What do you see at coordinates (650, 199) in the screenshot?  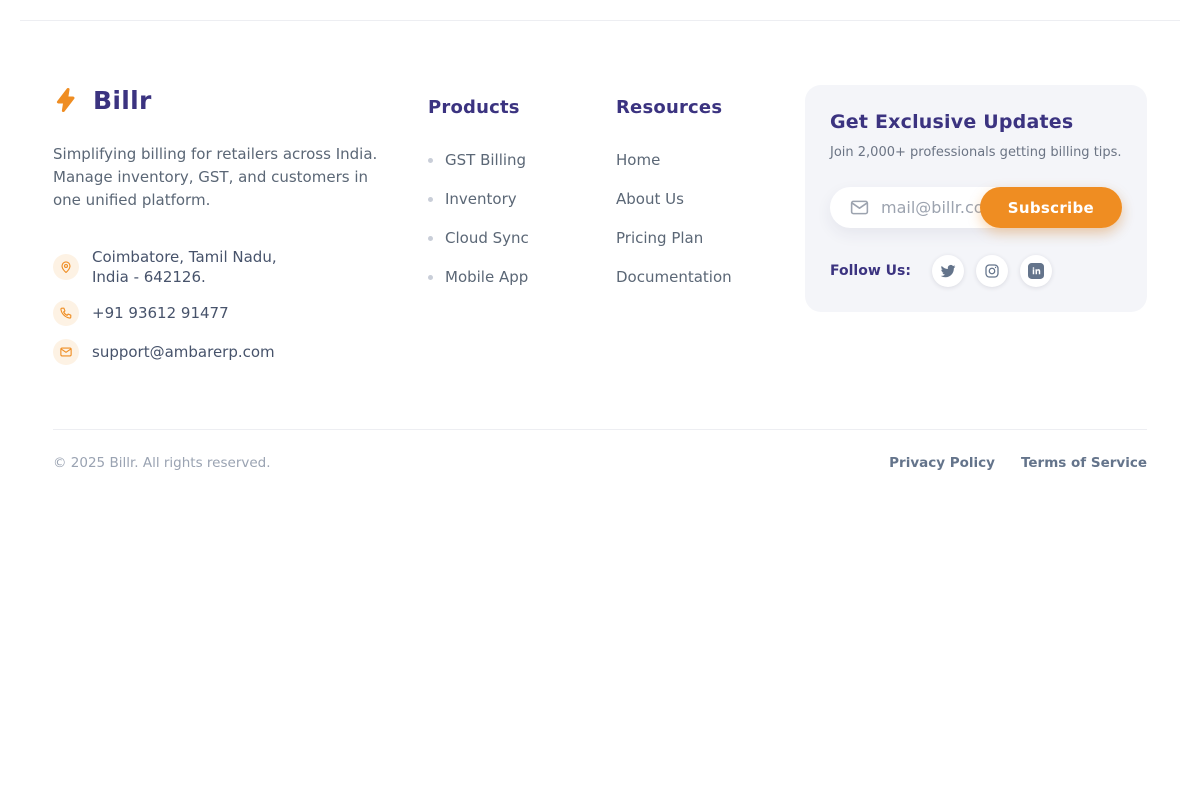 I see `resource-link-about-us: About Us` at bounding box center [650, 199].